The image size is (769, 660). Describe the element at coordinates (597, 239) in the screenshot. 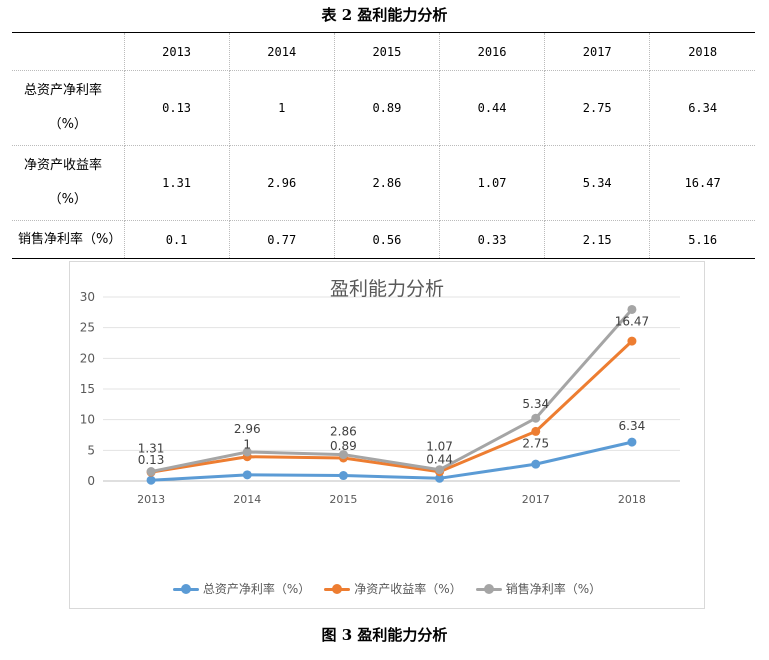

I see `table-cell: 2.15` at that location.